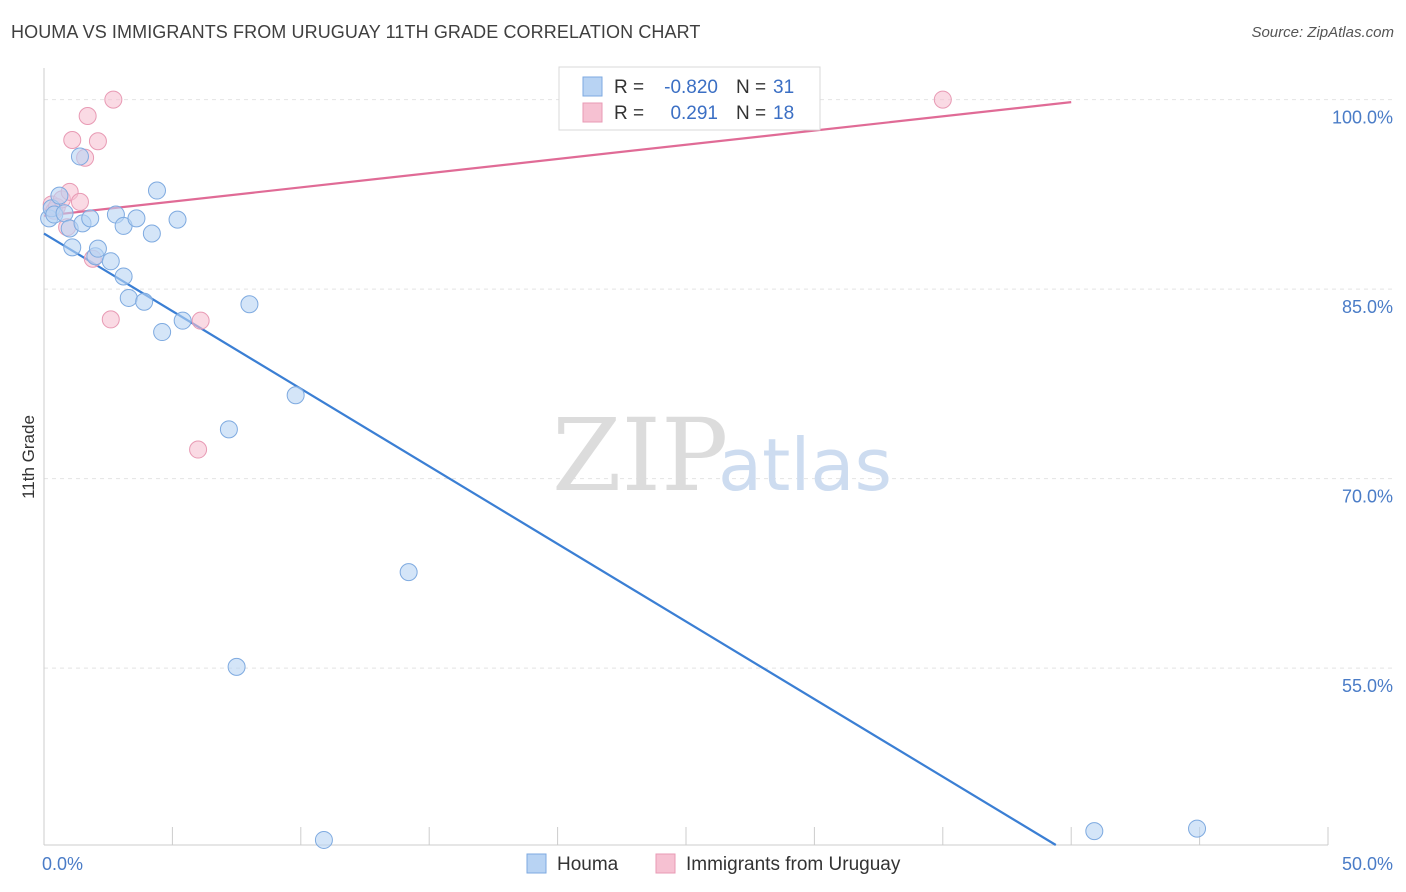 This screenshot has width=1406, height=892. I want to click on legend-n-value-uruguay: 18, so click(783, 113).